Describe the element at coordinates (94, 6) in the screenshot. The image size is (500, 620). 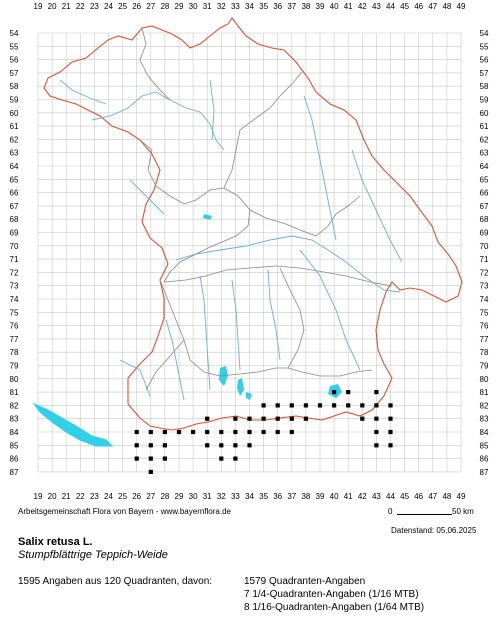
I see `column-label: 23` at that location.